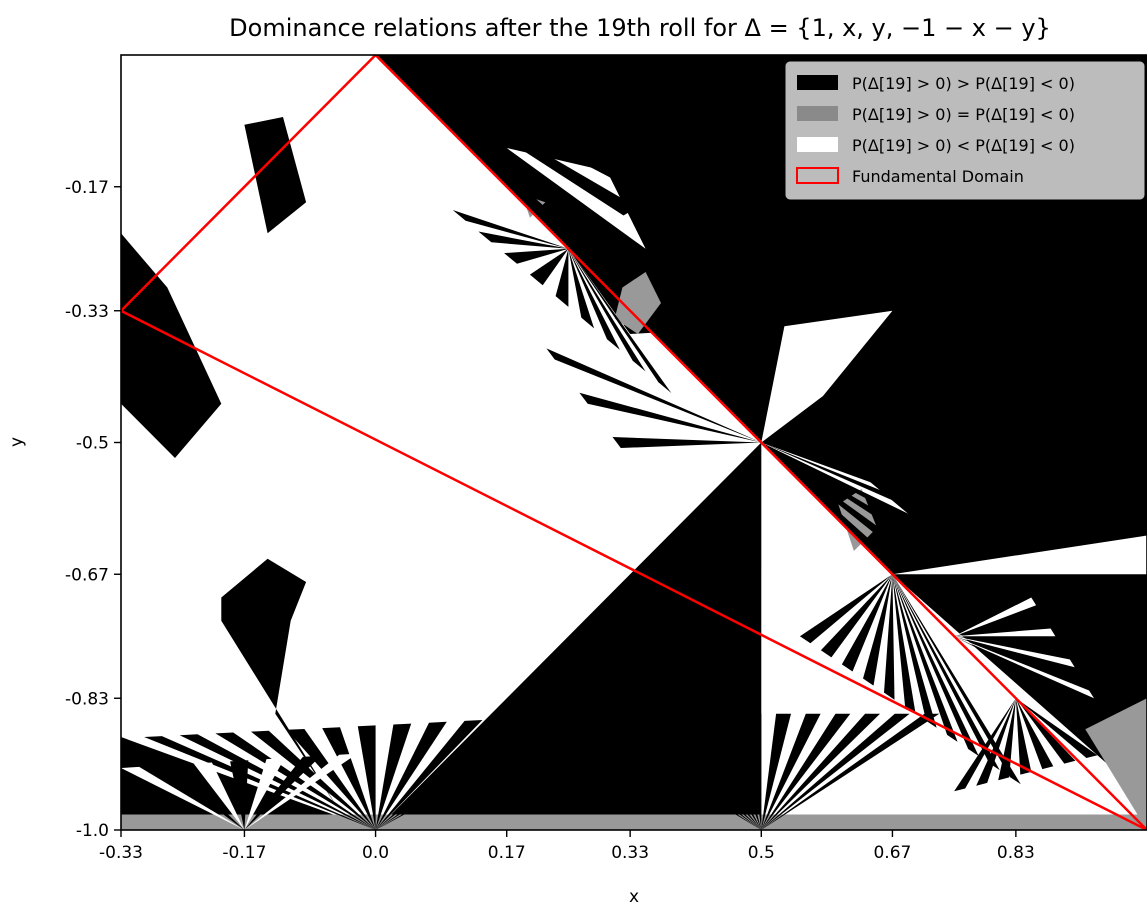 Image resolution: width=1147 pixels, height=908 pixels. I want to click on legend-label: P(Δ[19] > 0) = P(Δ[19] < 0), so click(963, 114).